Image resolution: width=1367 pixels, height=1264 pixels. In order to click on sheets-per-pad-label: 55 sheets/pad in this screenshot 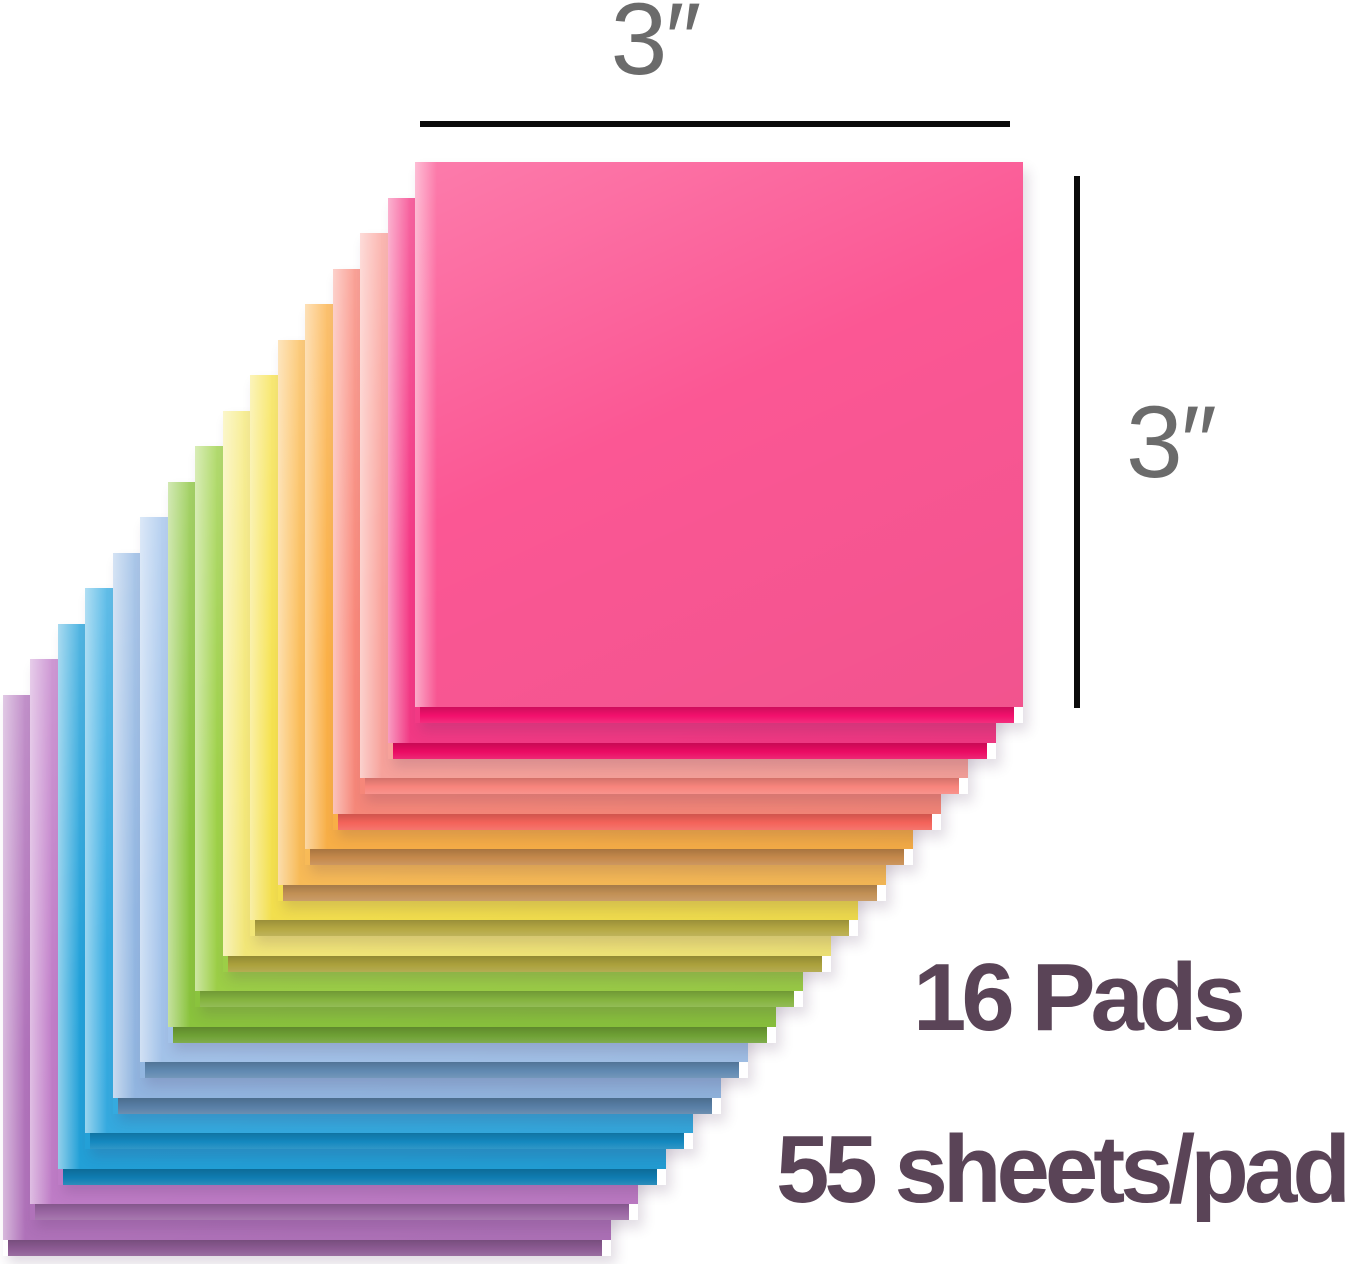, I will do `click(1063, 1169)`.